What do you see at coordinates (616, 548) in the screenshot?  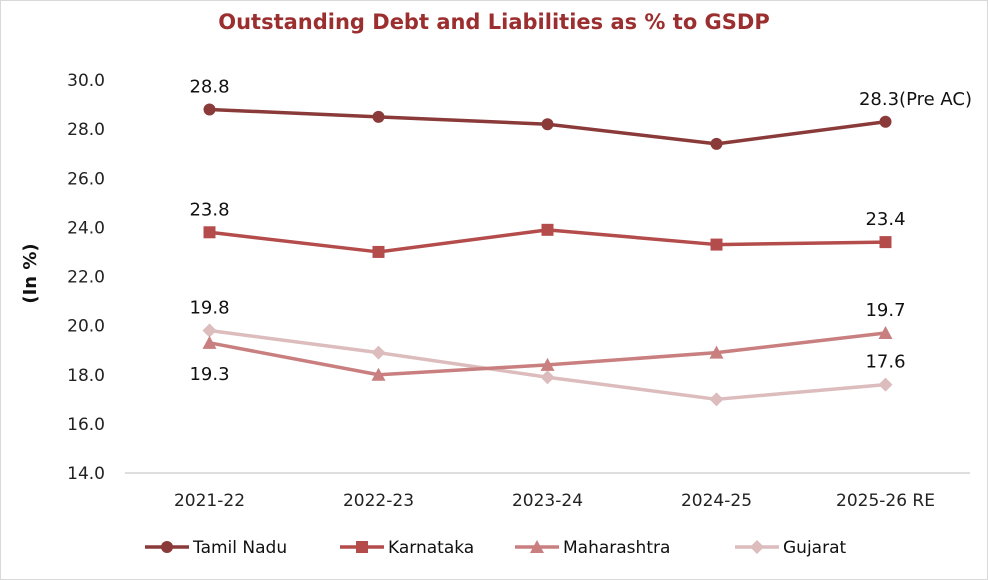 I see `legend-label: Maharashtra` at bounding box center [616, 548].